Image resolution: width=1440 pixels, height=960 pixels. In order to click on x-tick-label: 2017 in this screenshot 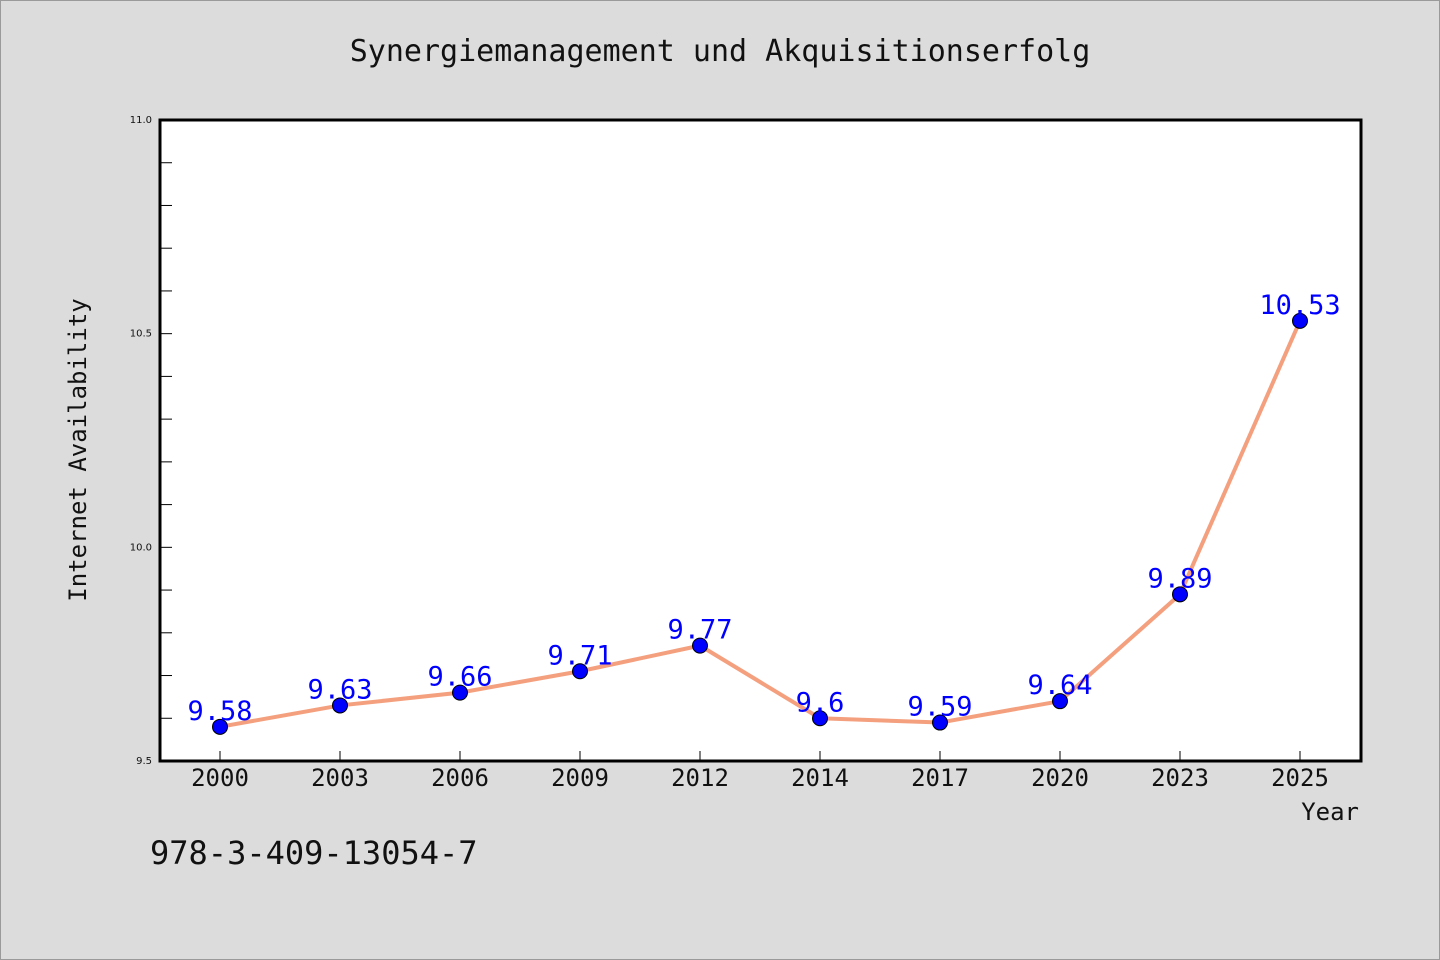, I will do `click(940, 778)`.